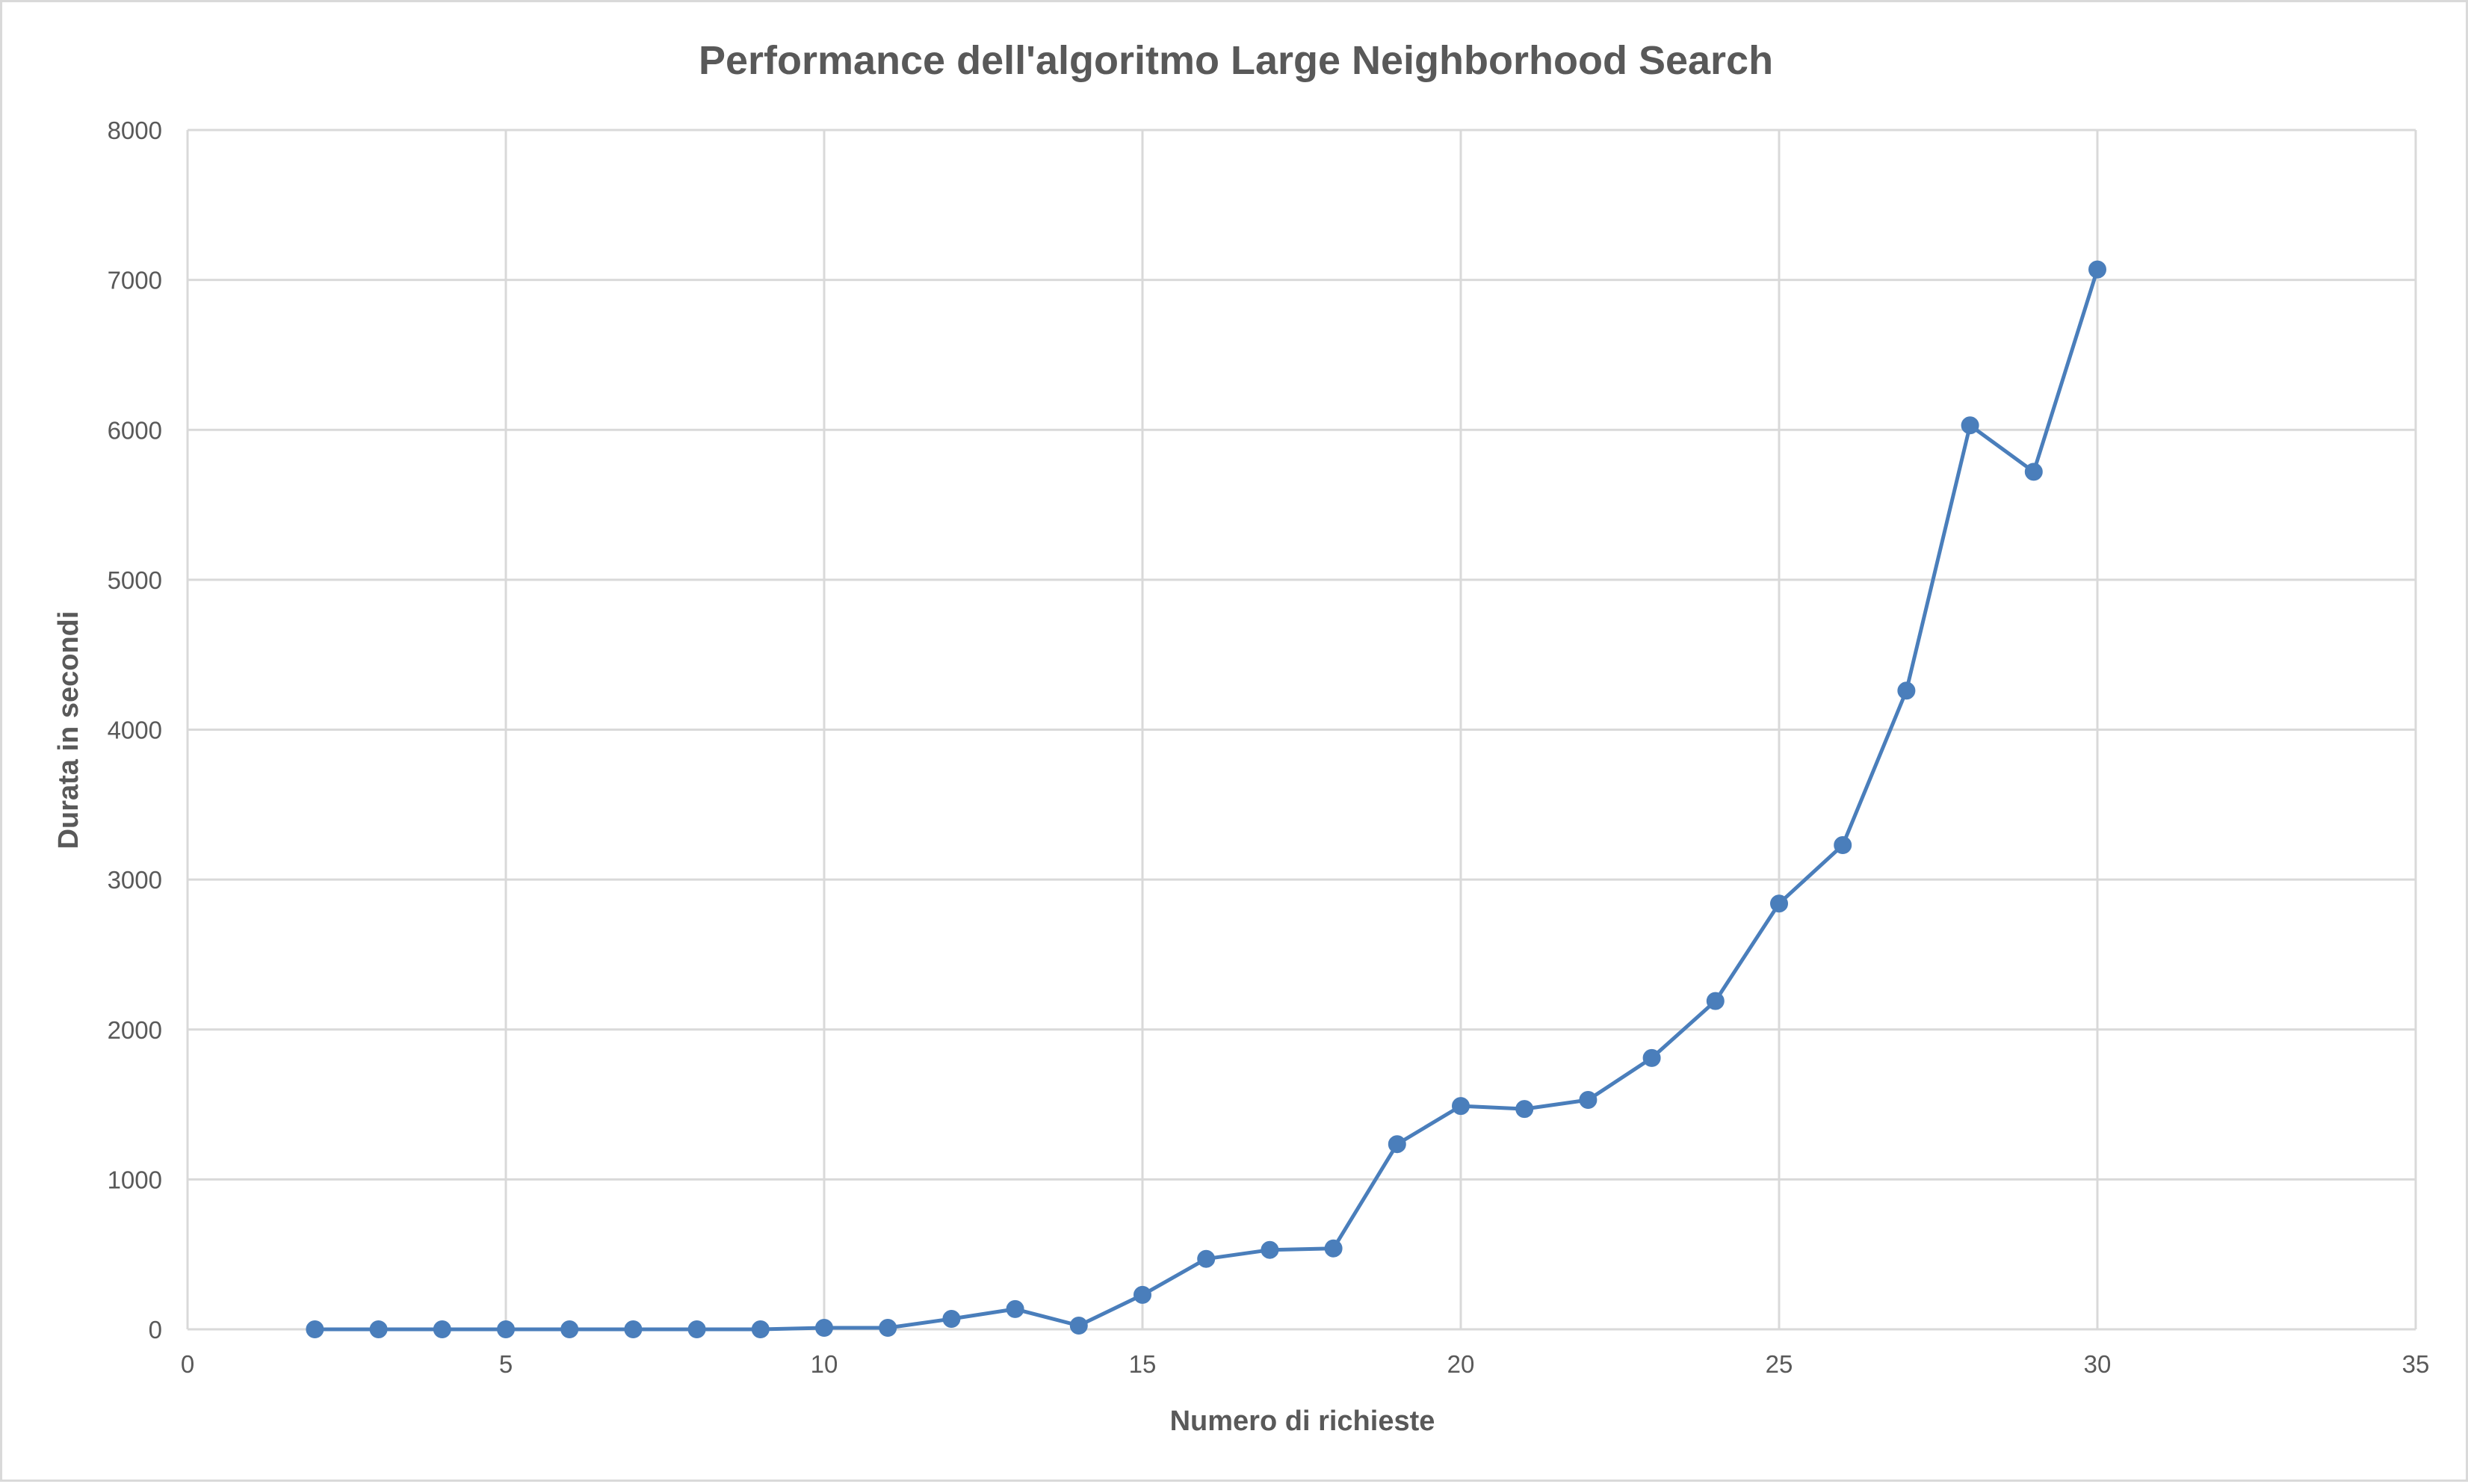  What do you see at coordinates (135, 880) in the screenshot?
I see `y-tick-label: 3000` at bounding box center [135, 880].